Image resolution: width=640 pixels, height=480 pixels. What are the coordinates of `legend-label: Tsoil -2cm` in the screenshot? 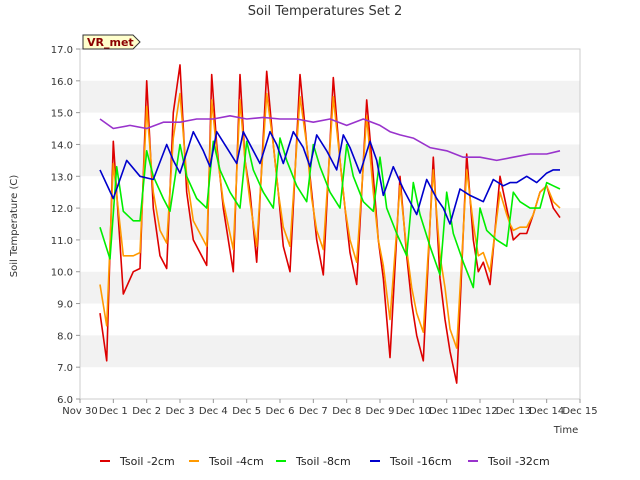 It's located at (147, 461).